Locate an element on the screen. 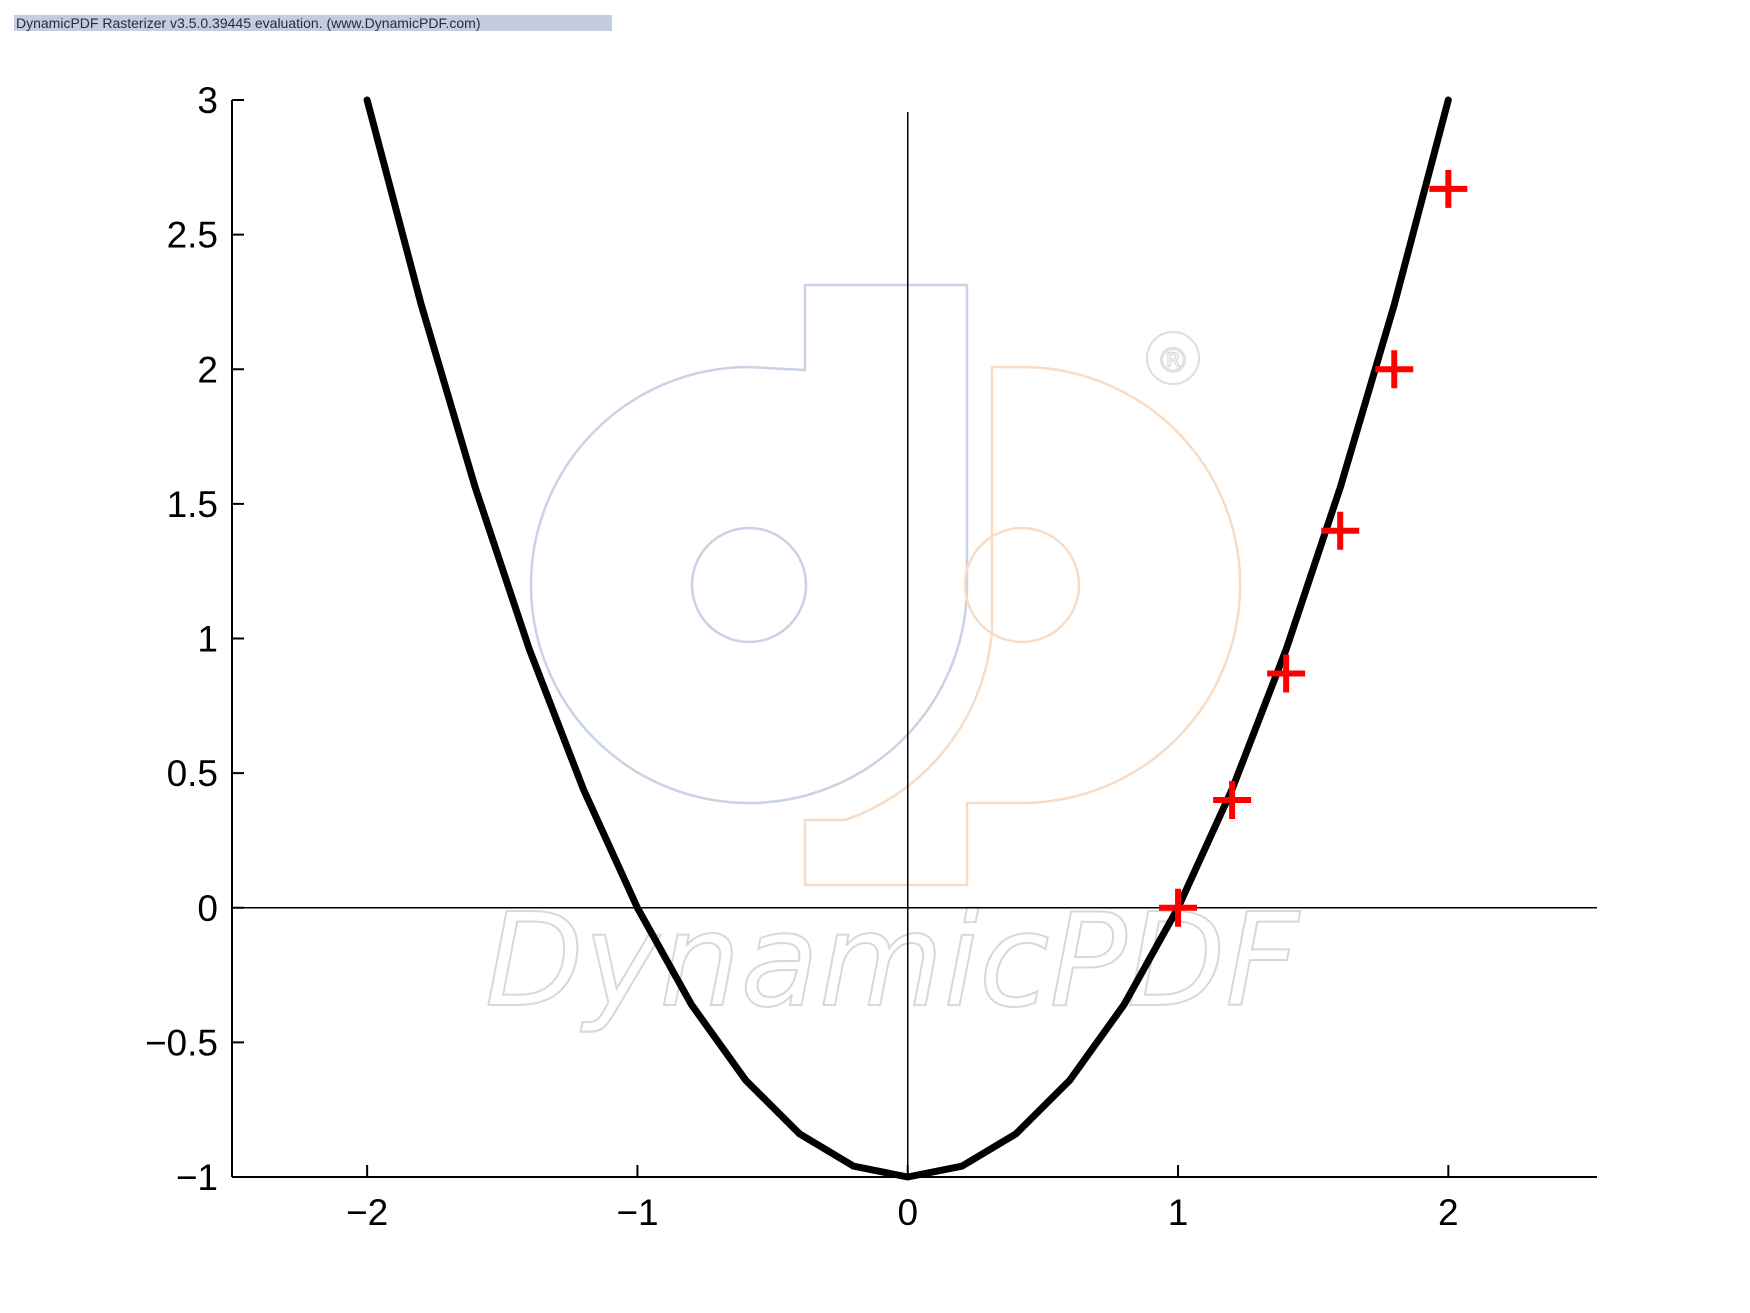 Image resolution: width=1750 pixels, height=1313 pixels. y-tick-label: 2 is located at coordinates (207, 369).